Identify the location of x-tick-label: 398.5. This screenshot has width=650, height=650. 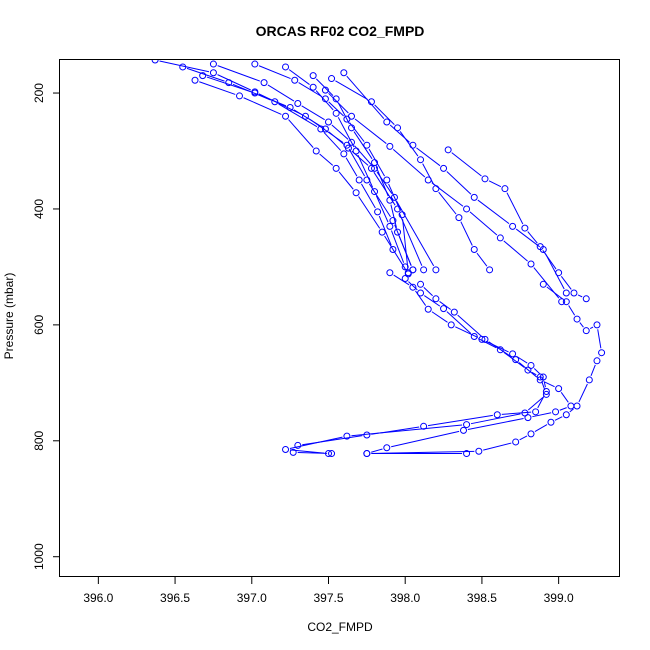
(482, 598).